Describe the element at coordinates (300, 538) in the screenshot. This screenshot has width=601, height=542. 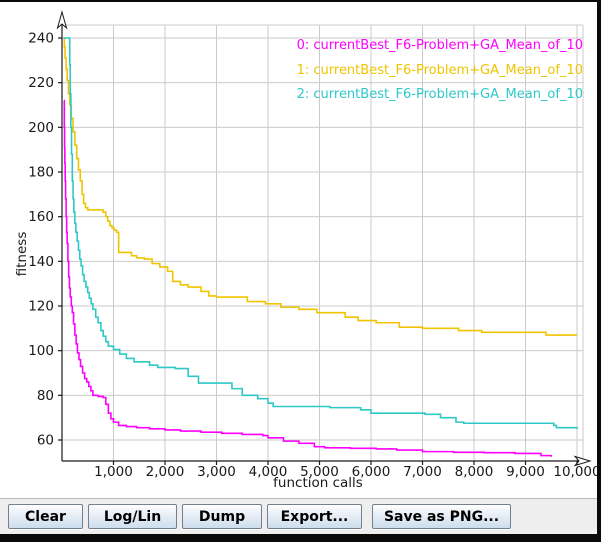
I see `window-bottom-border` at that location.